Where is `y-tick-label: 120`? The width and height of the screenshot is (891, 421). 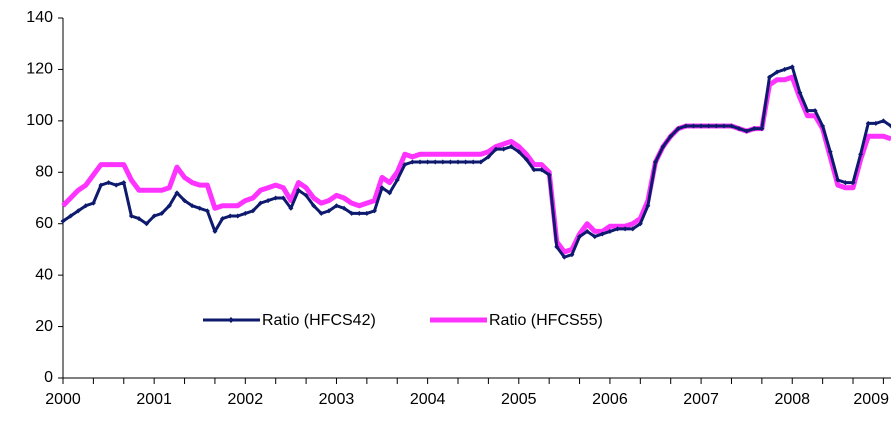 y-tick-label: 120 is located at coordinates (39, 69).